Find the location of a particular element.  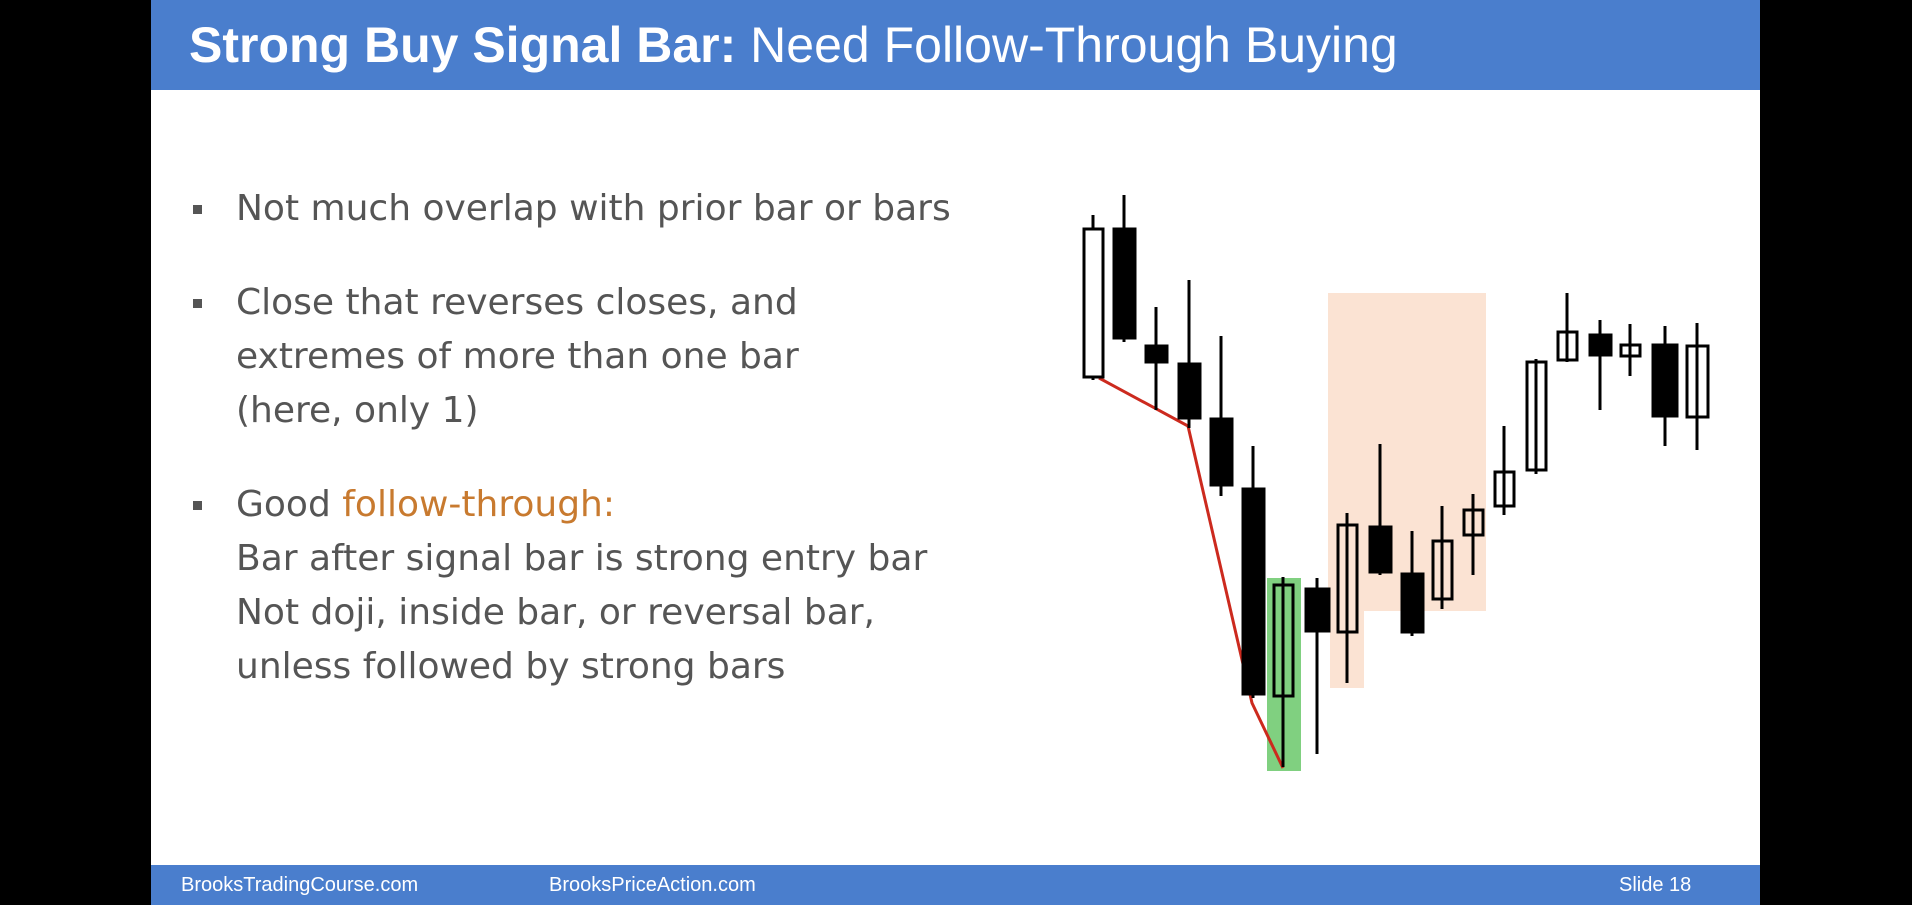

title-bold-part: Strong Buy Signal Bar: is located at coordinates (463, 45).